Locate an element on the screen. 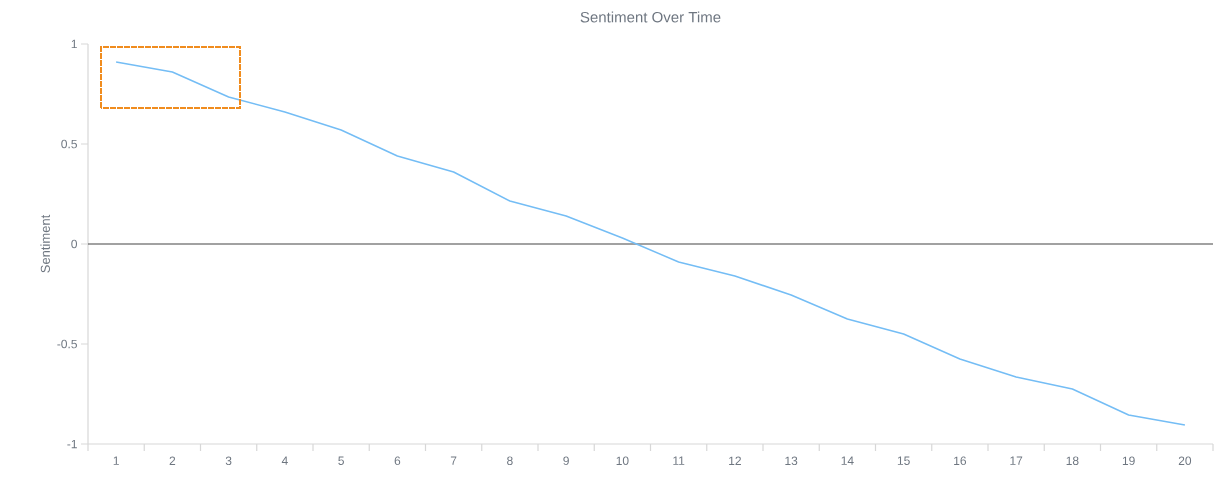 Image resolution: width=1225 pixels, height=482 pixels. x-tick-label: 8 is located at coordinates (510, 461).